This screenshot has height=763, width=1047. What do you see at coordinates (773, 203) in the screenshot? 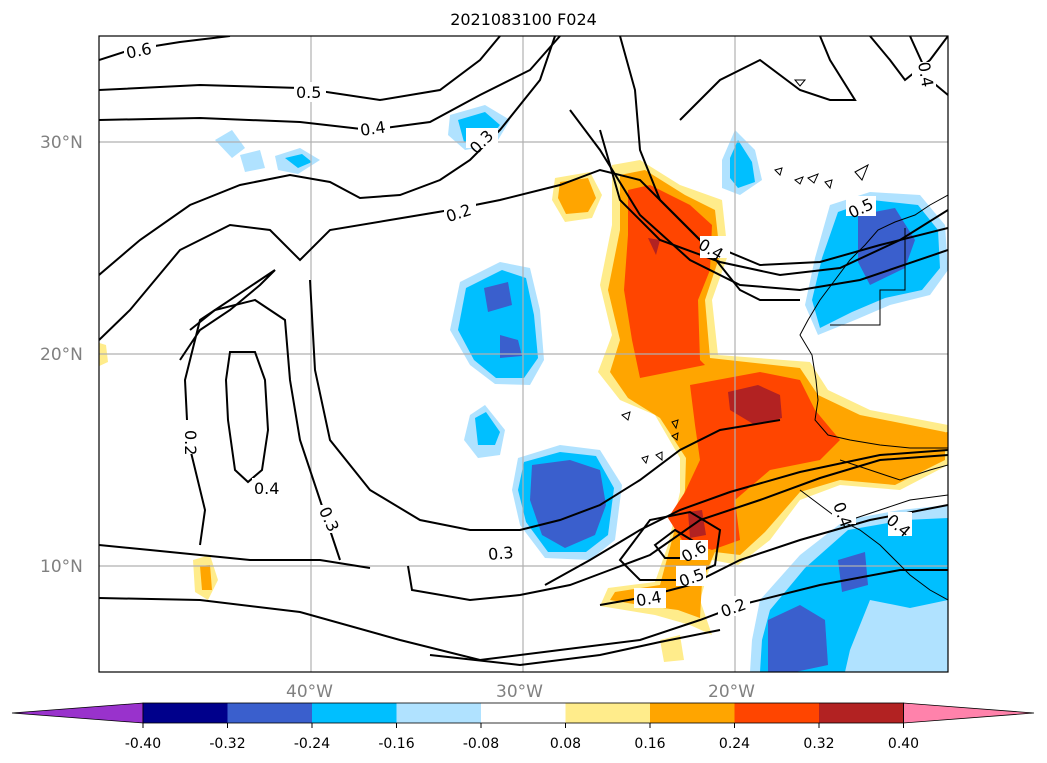
I see `contour-0.4-right-1` at bounding box center [773, 203].